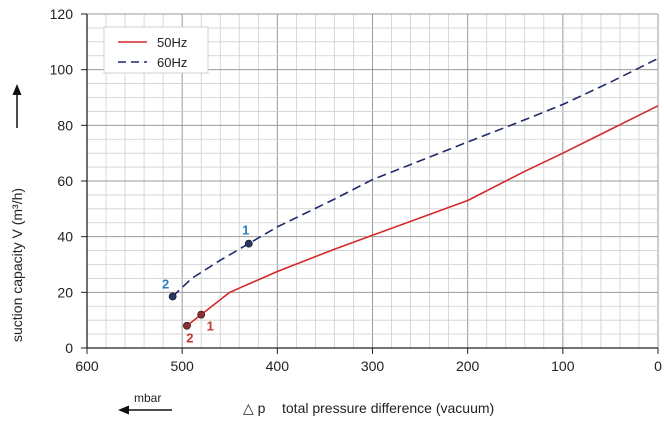 Image resolution: width=664 pixels, height=423 pixels. I want to click on x-axis-unit: mbar, so click(147, 398).